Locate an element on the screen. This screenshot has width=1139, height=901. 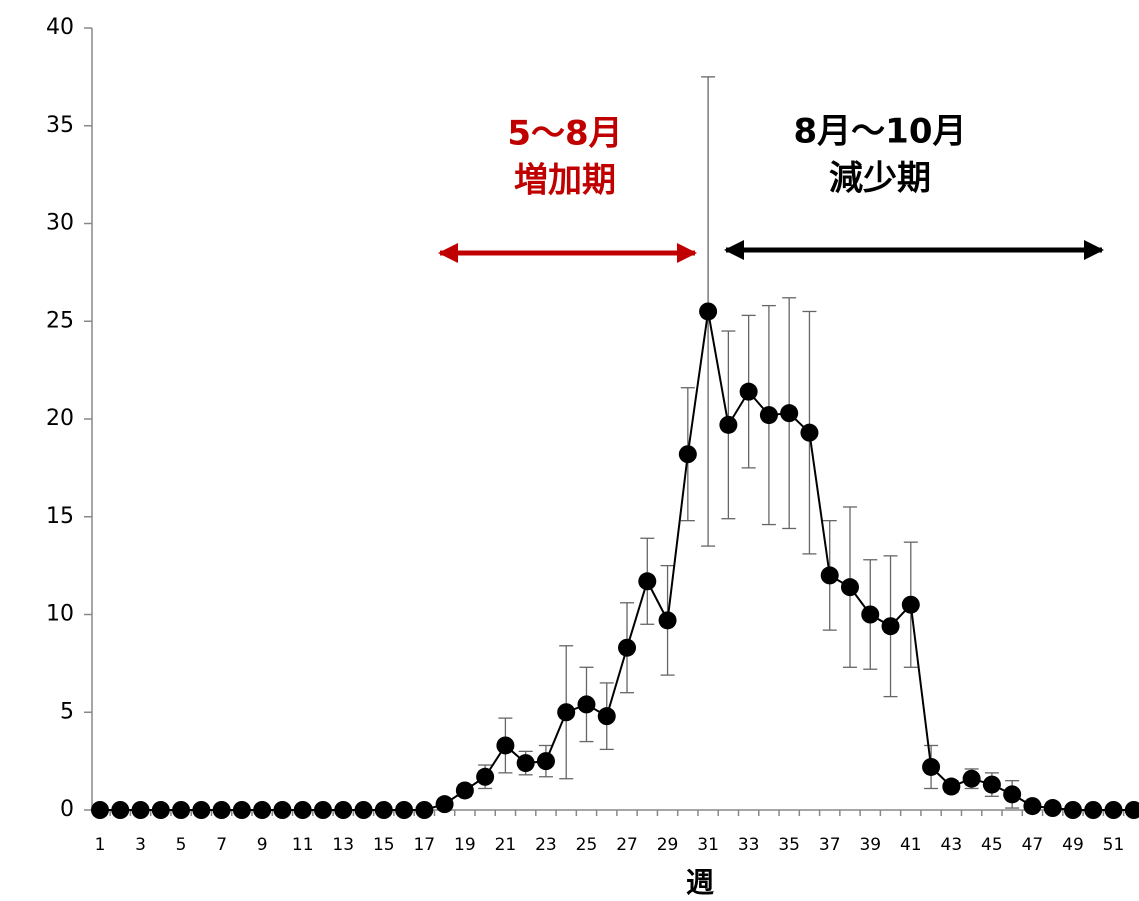
x-tick-label: 21 is located at coordinates (506, 845).